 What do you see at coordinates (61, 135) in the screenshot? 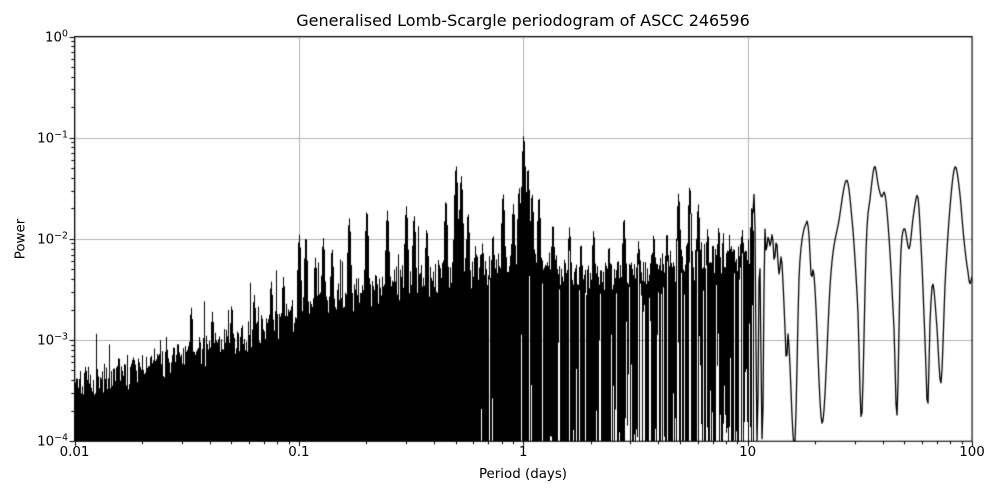
I see `y-tick-exponent: −1` at bounding box center [61, 135].